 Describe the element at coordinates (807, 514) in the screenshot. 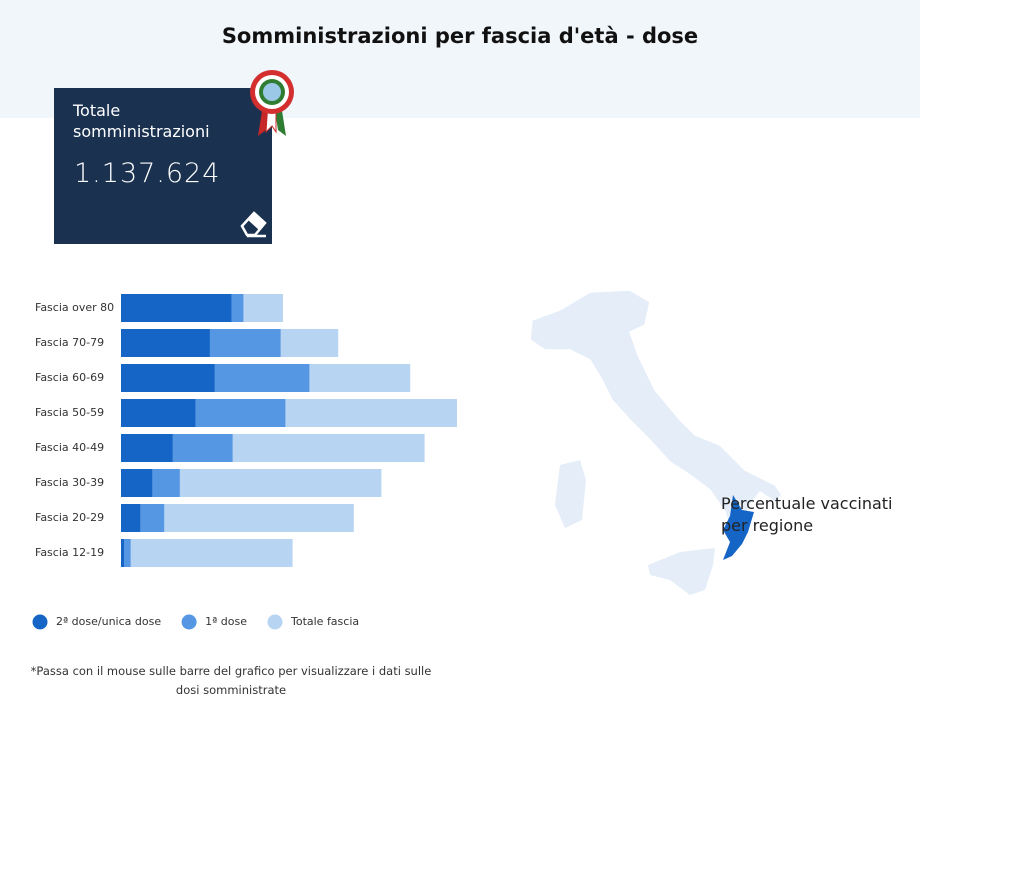

I see `map-label: Percentuale vaccinati per regione` at that location.